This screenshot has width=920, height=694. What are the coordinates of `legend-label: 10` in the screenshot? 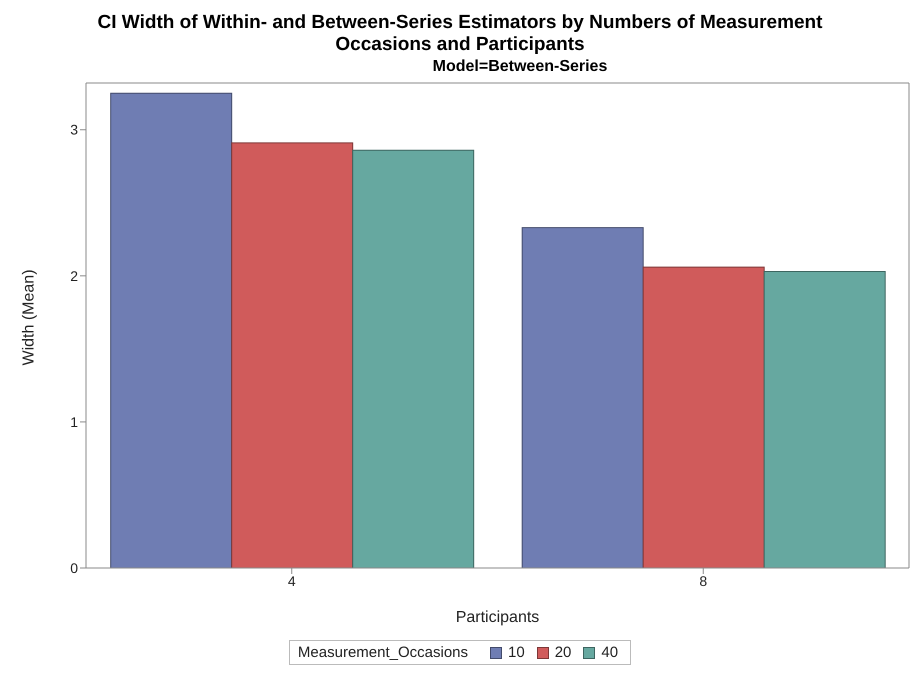 It's located at (516, 652).